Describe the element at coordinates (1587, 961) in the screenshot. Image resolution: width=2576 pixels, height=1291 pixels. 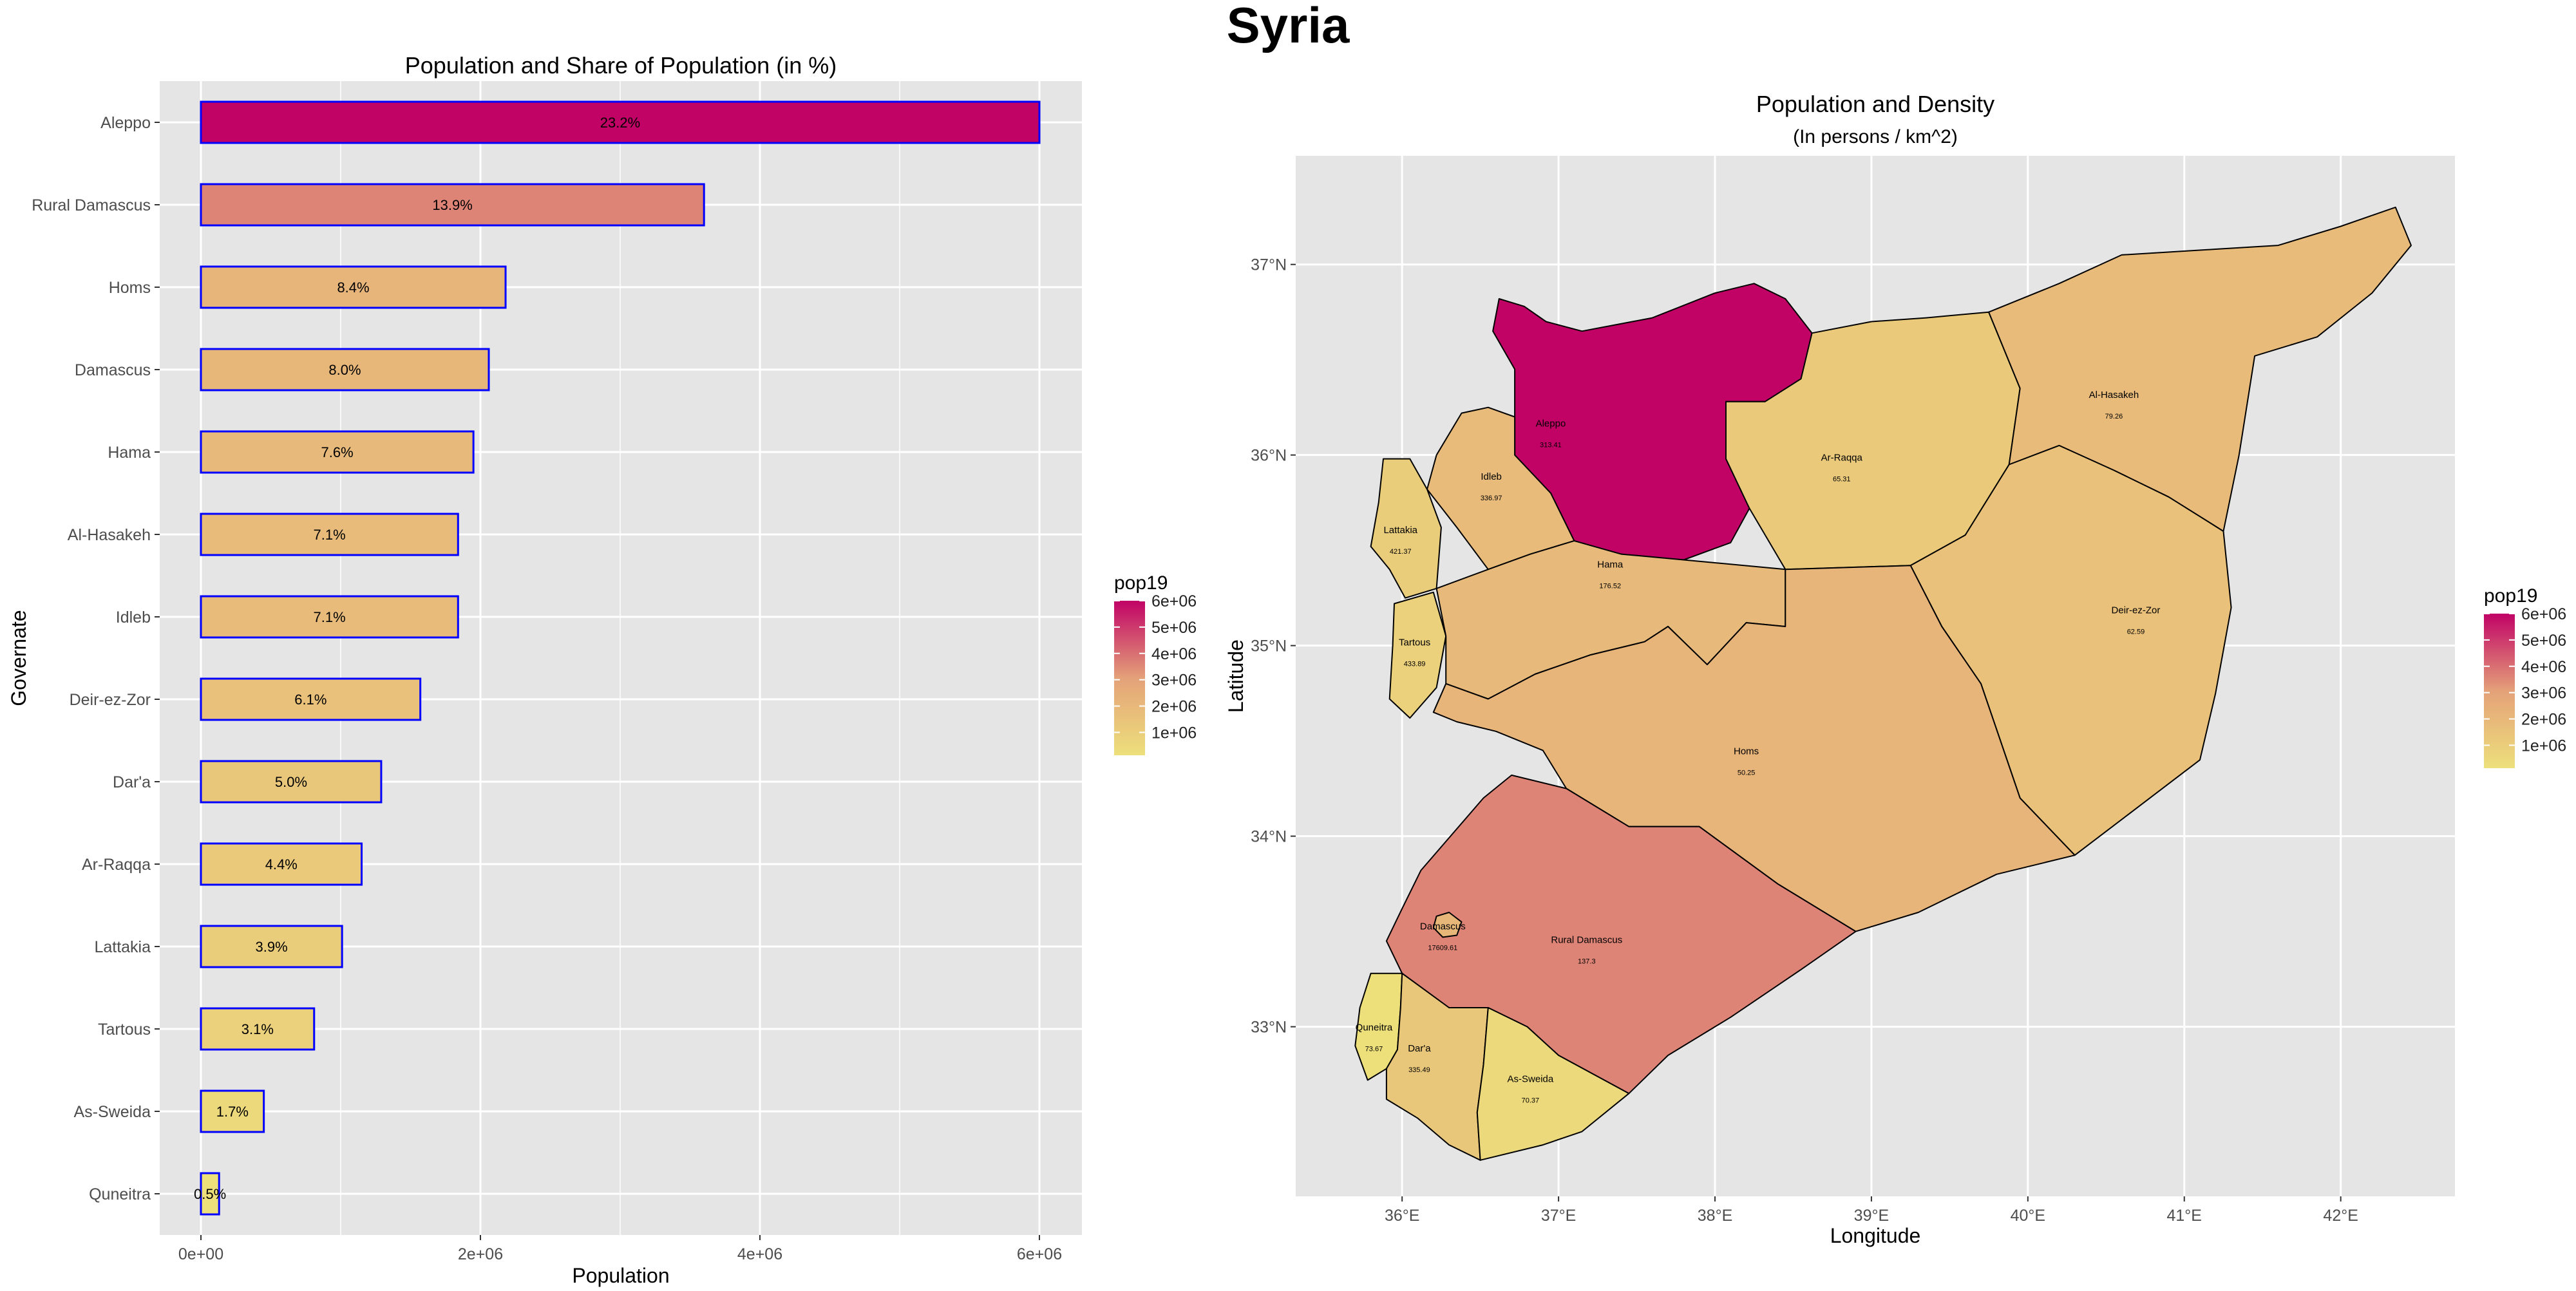
I see `region-density-label: 137.3` at that location.